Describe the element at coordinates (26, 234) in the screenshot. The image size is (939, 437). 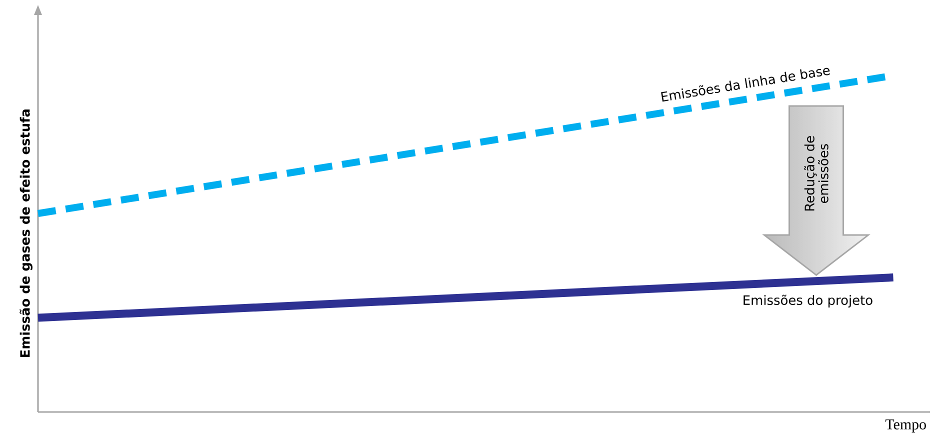
I see `y-axis-title: Emissão de gases de efeito estufa` at that location.